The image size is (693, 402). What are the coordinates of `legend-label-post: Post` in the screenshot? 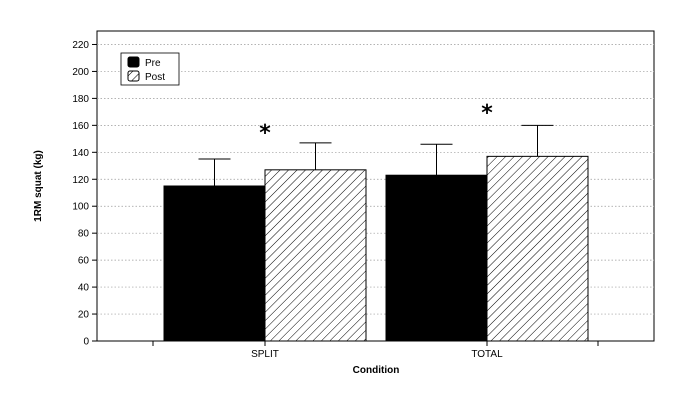 It's located at (155, 77).